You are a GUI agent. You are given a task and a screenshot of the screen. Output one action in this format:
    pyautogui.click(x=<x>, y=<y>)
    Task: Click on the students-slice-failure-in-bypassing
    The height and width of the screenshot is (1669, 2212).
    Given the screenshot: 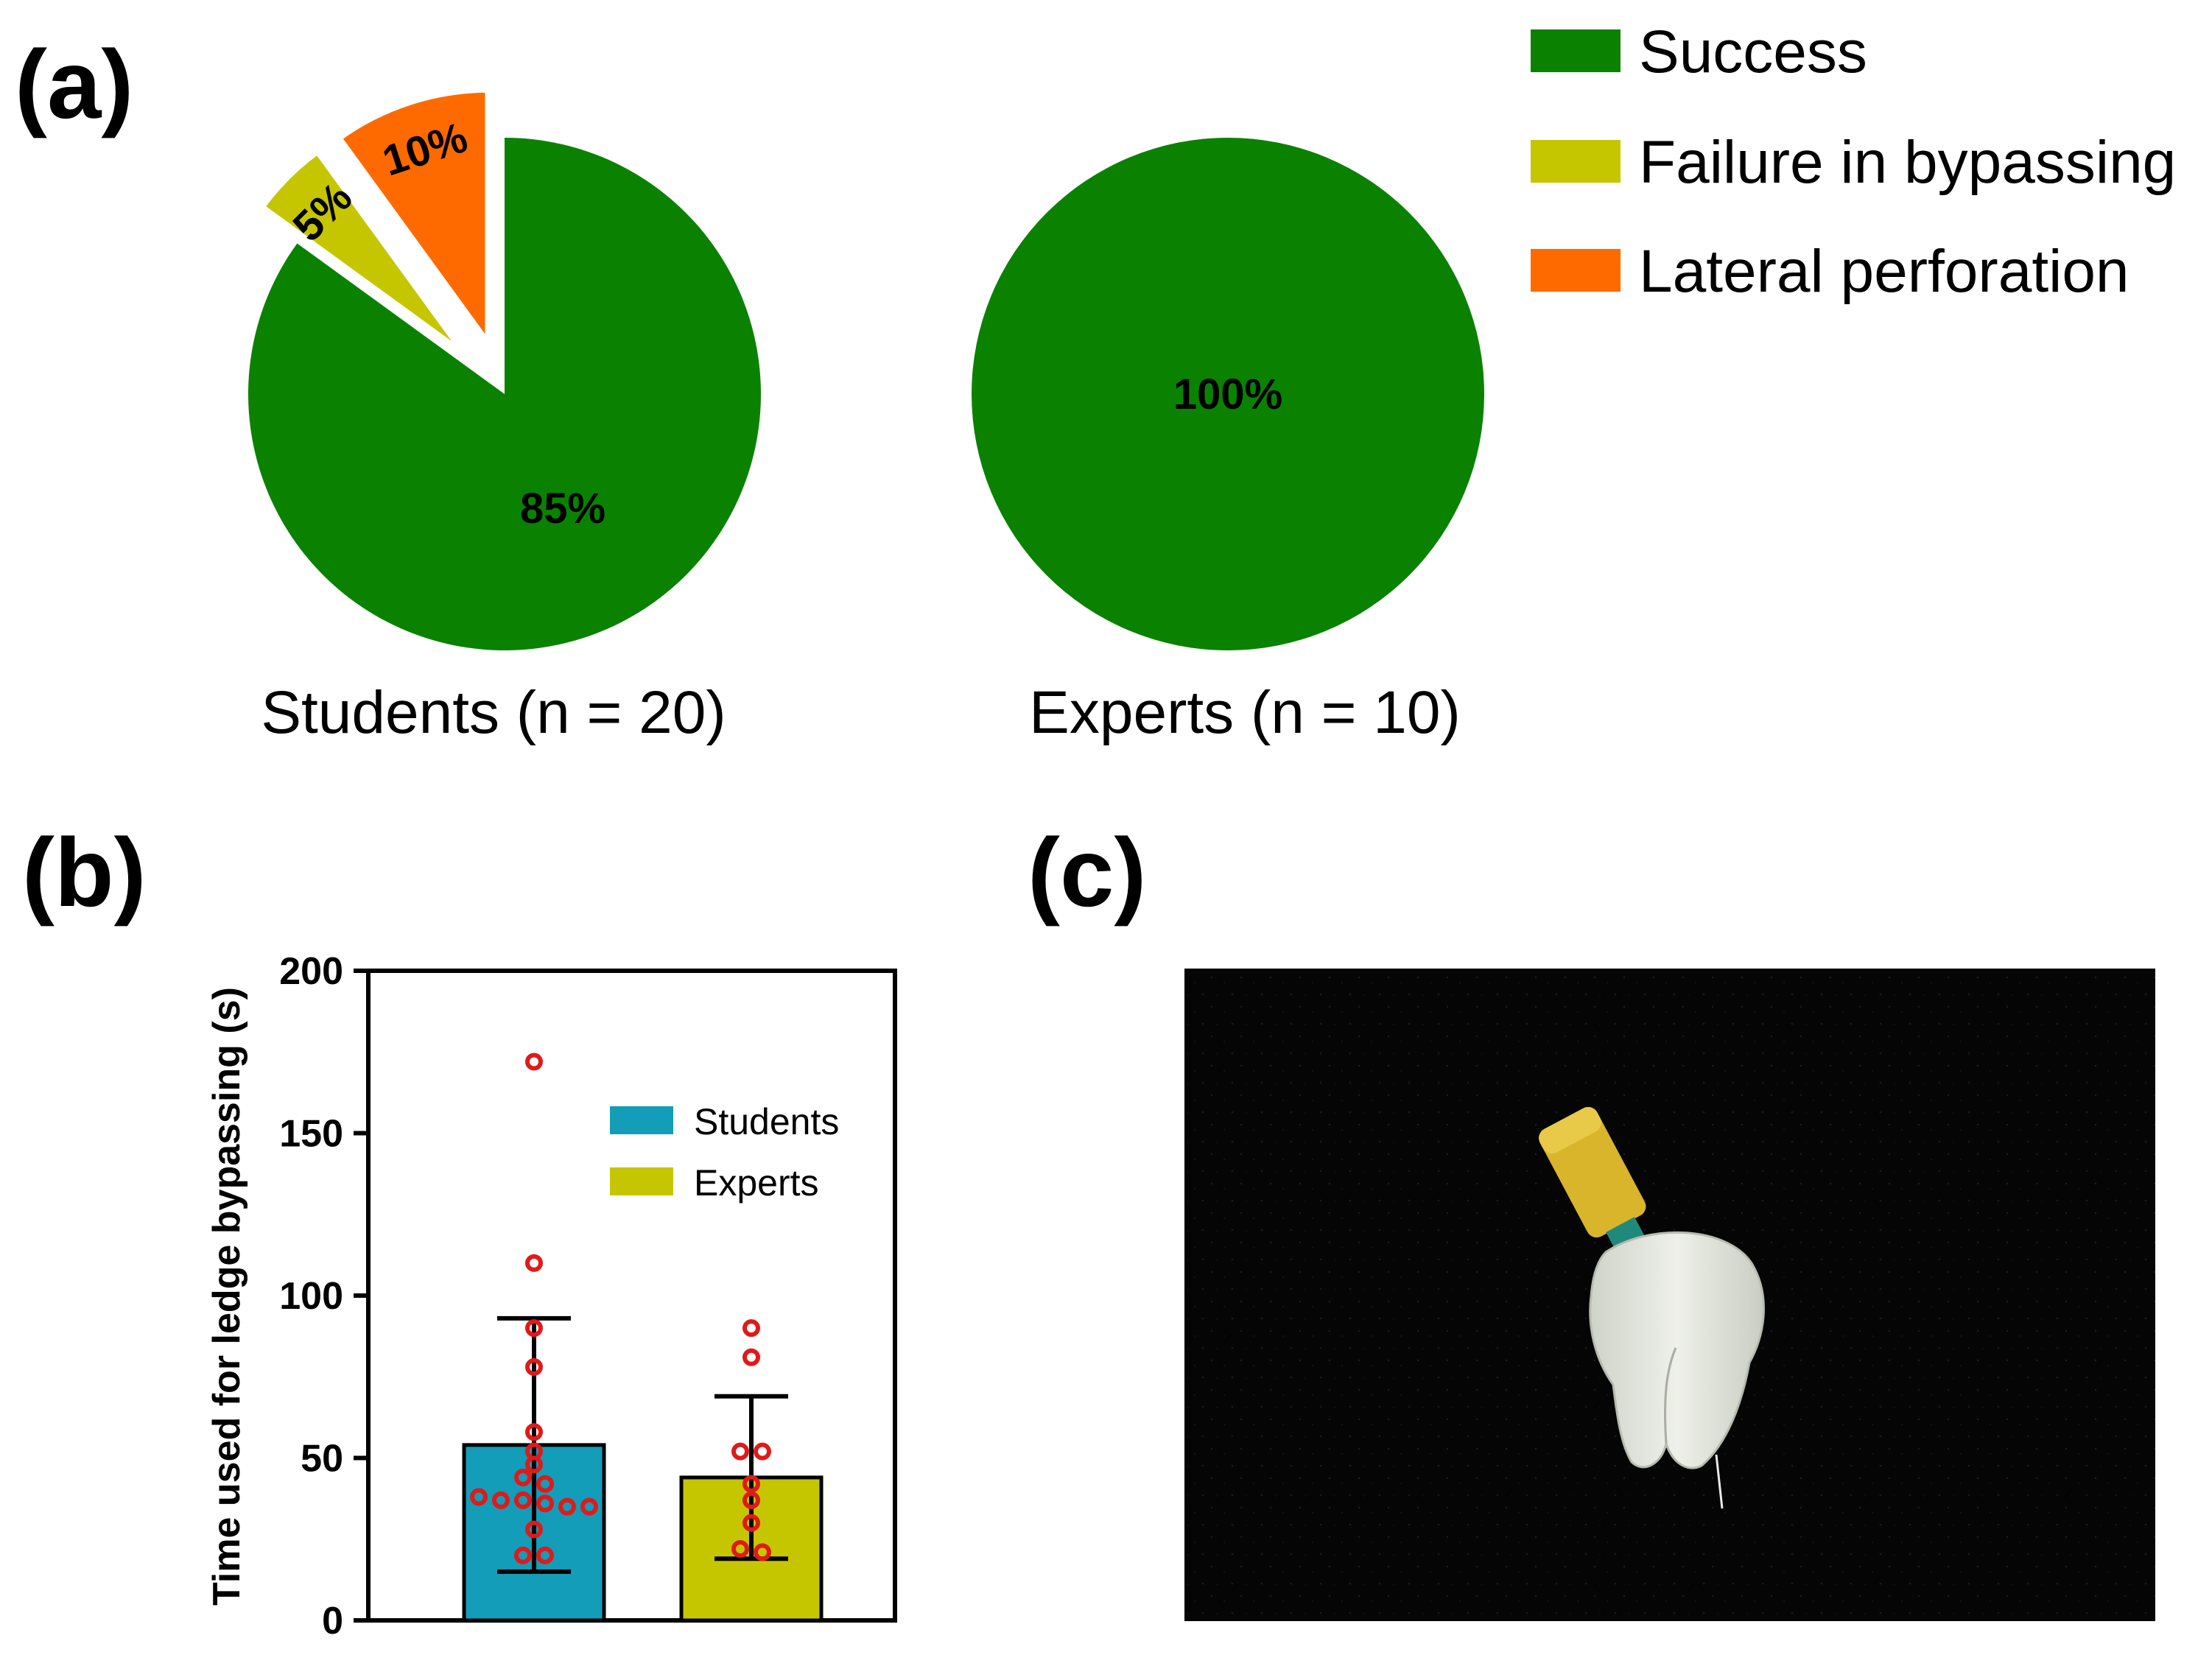 What is the action you would take?
    pyautogui.click(x=363, y=253)
    